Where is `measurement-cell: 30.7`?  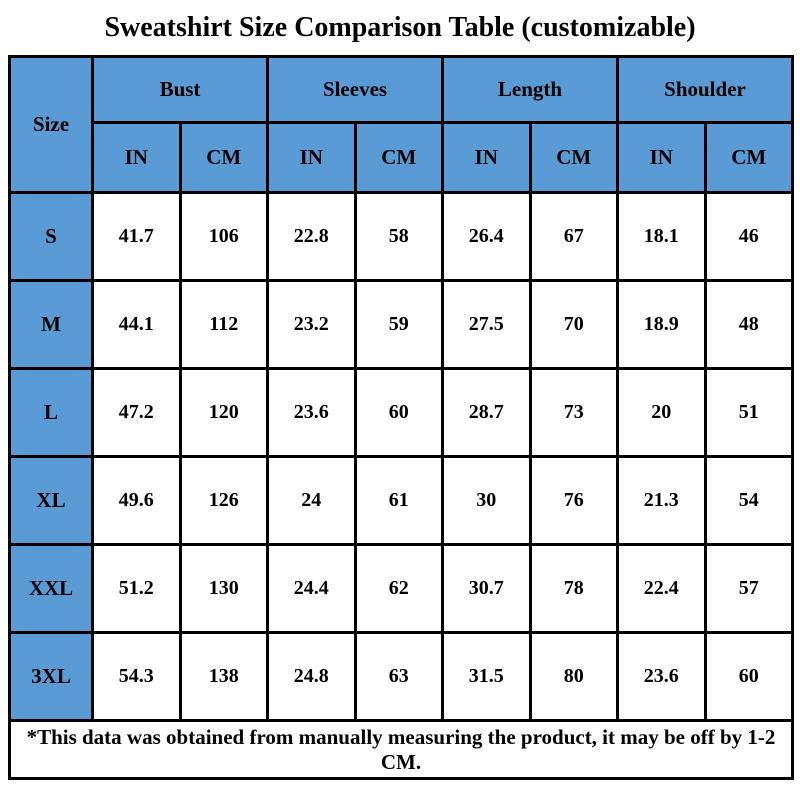 measurement-cell: 30.7 is located at coordinates (486, 588).